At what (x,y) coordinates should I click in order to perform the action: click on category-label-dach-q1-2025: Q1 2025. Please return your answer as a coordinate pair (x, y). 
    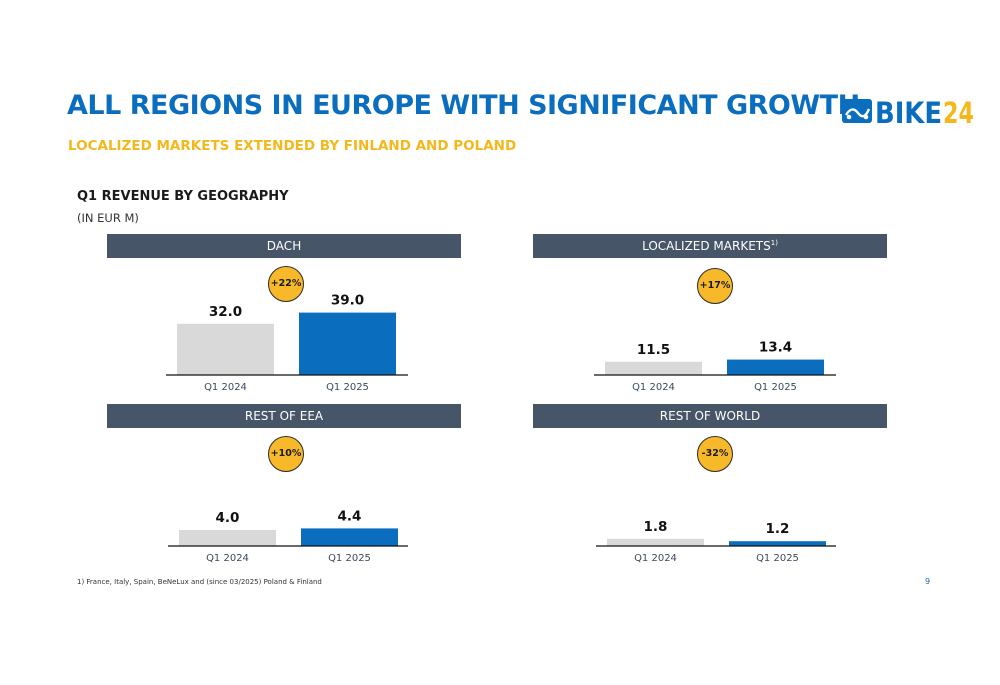
    Looking at the image, I should click on (347, 387).